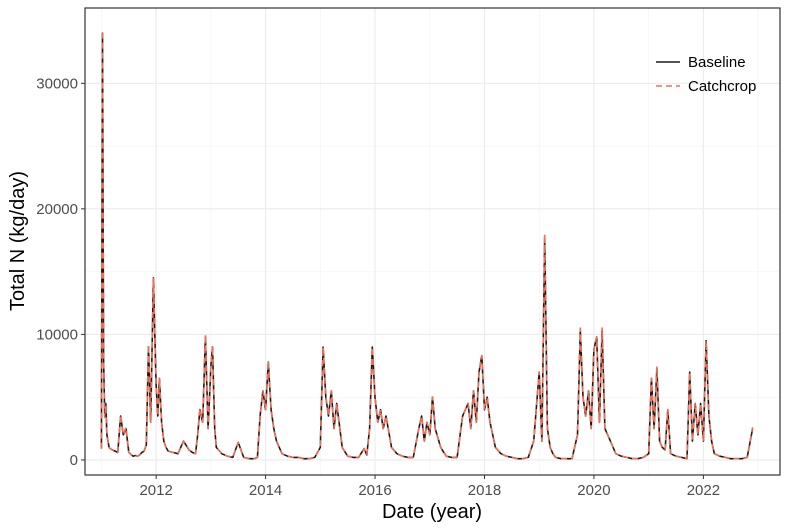  Describe the element at coordinates (155, 490) in the screenshot. I see `x-tick-label: 2012` at that location.